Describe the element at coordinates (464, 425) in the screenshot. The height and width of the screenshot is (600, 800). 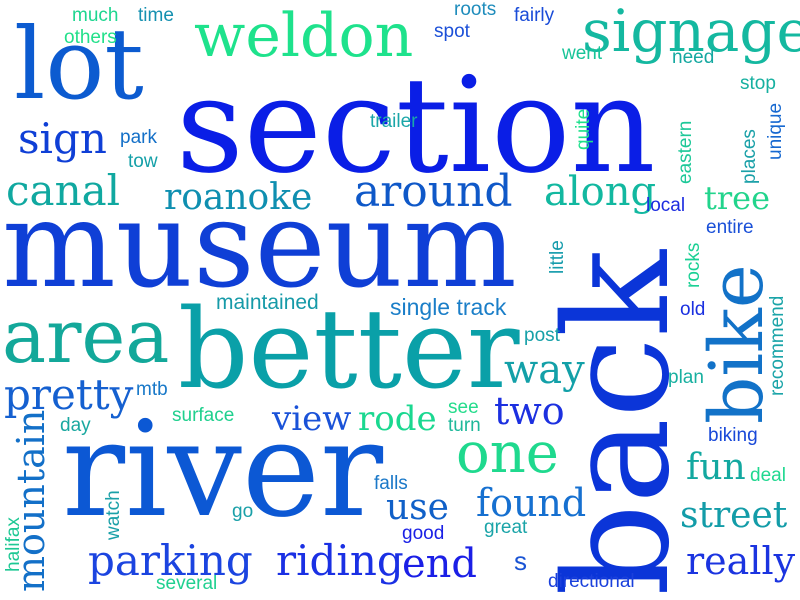
I see `word-turn: turn` at that location.